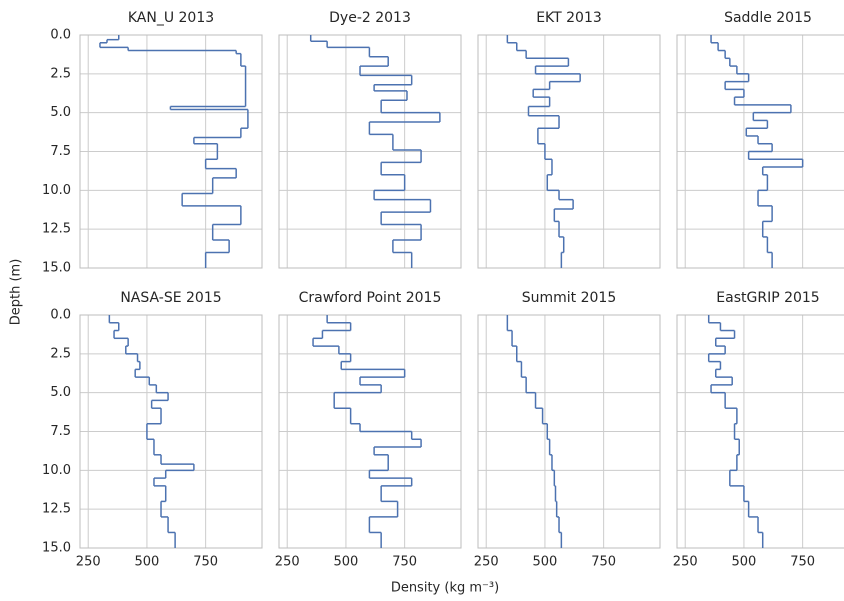 This screenshot has height=601, width=844. What do you see at coordinates (170, 298) in the screenshot?
I see `panel-title: NASA-SE 2015` at bounding box center [170, 298].